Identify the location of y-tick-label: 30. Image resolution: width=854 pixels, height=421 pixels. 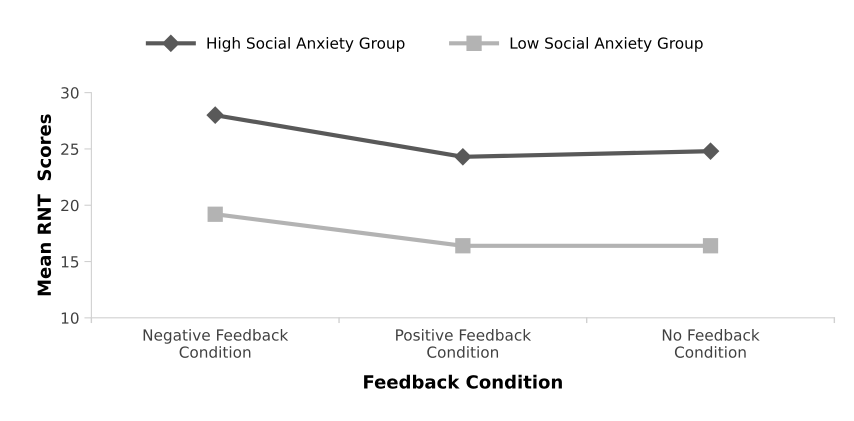
(70, 93).